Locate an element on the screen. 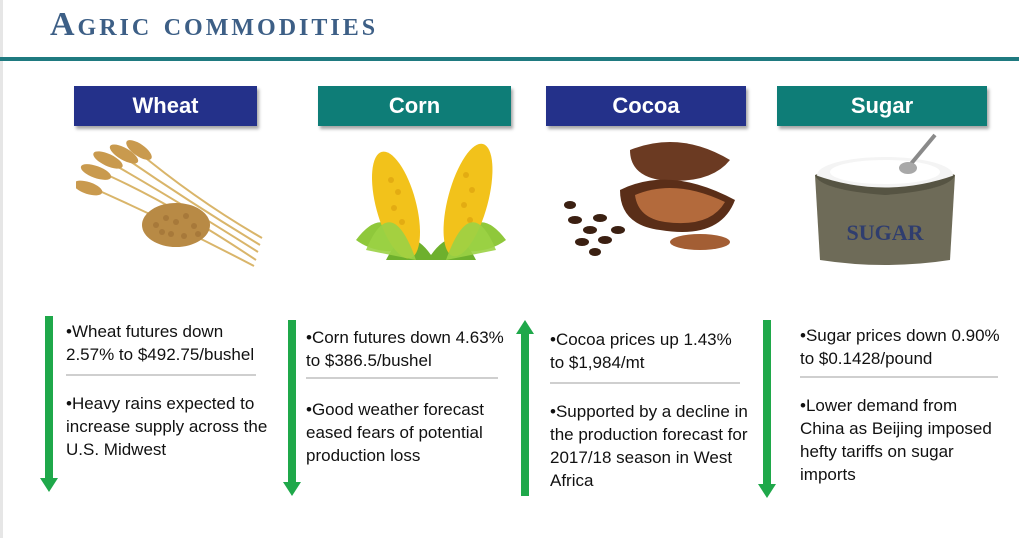 The width and height of the screenshot is (1019, 538). header-corn: Corn is located at coordinates (414, 106).